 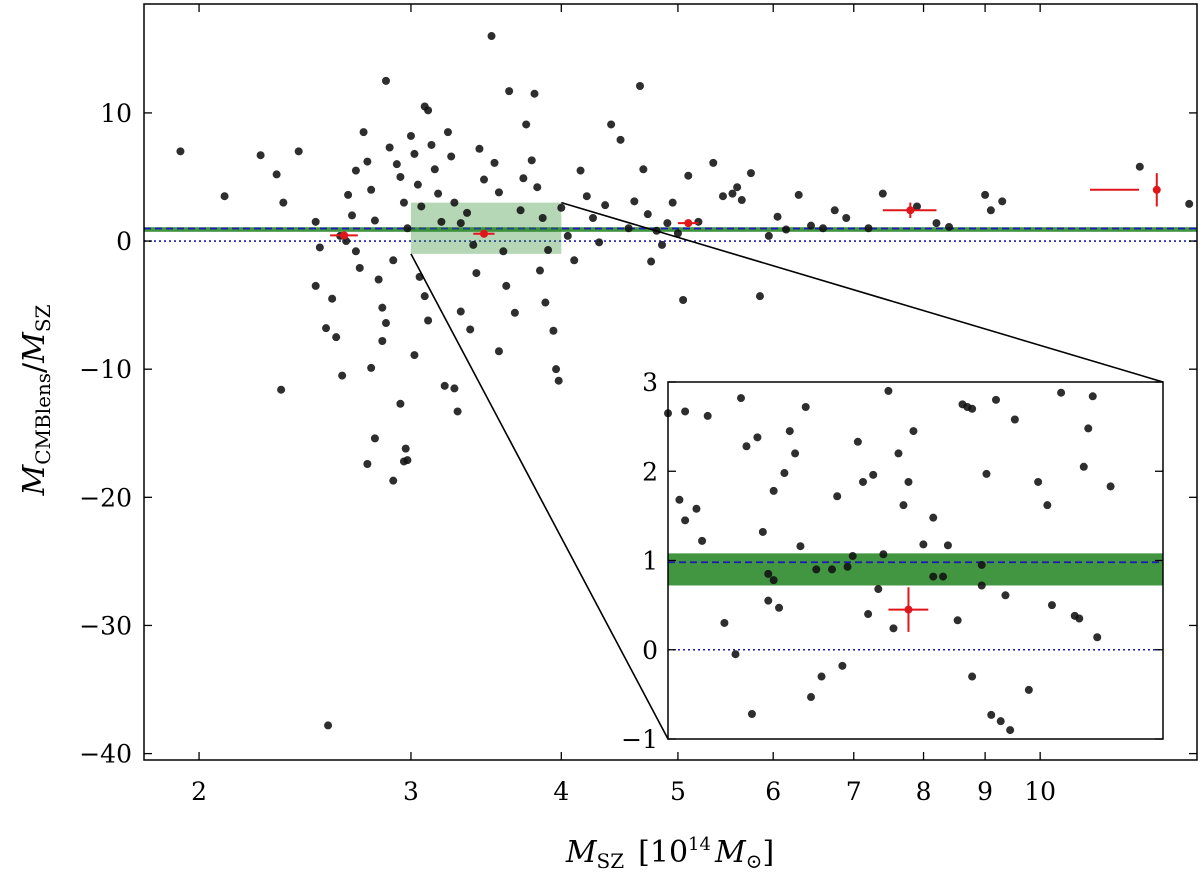 I want to click on x-tick-label: 3, so click(x=411, y=791).